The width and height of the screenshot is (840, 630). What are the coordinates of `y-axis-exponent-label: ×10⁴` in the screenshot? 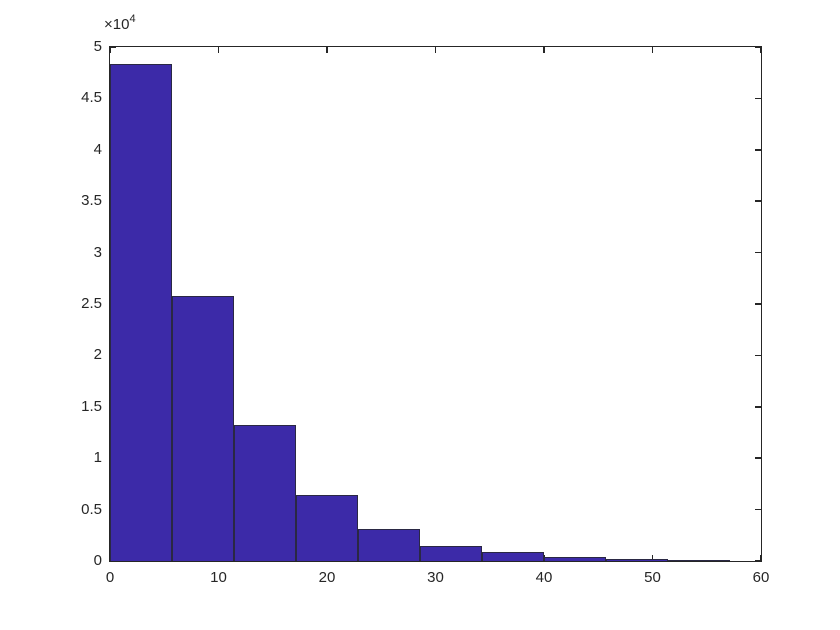 It's located at (120, 23).